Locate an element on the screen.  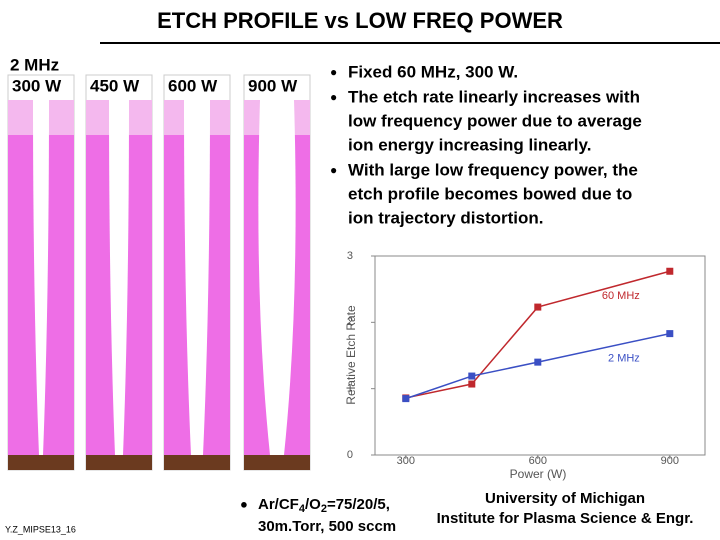
series-label: 60 MHz is located at coordinates (621, 296).